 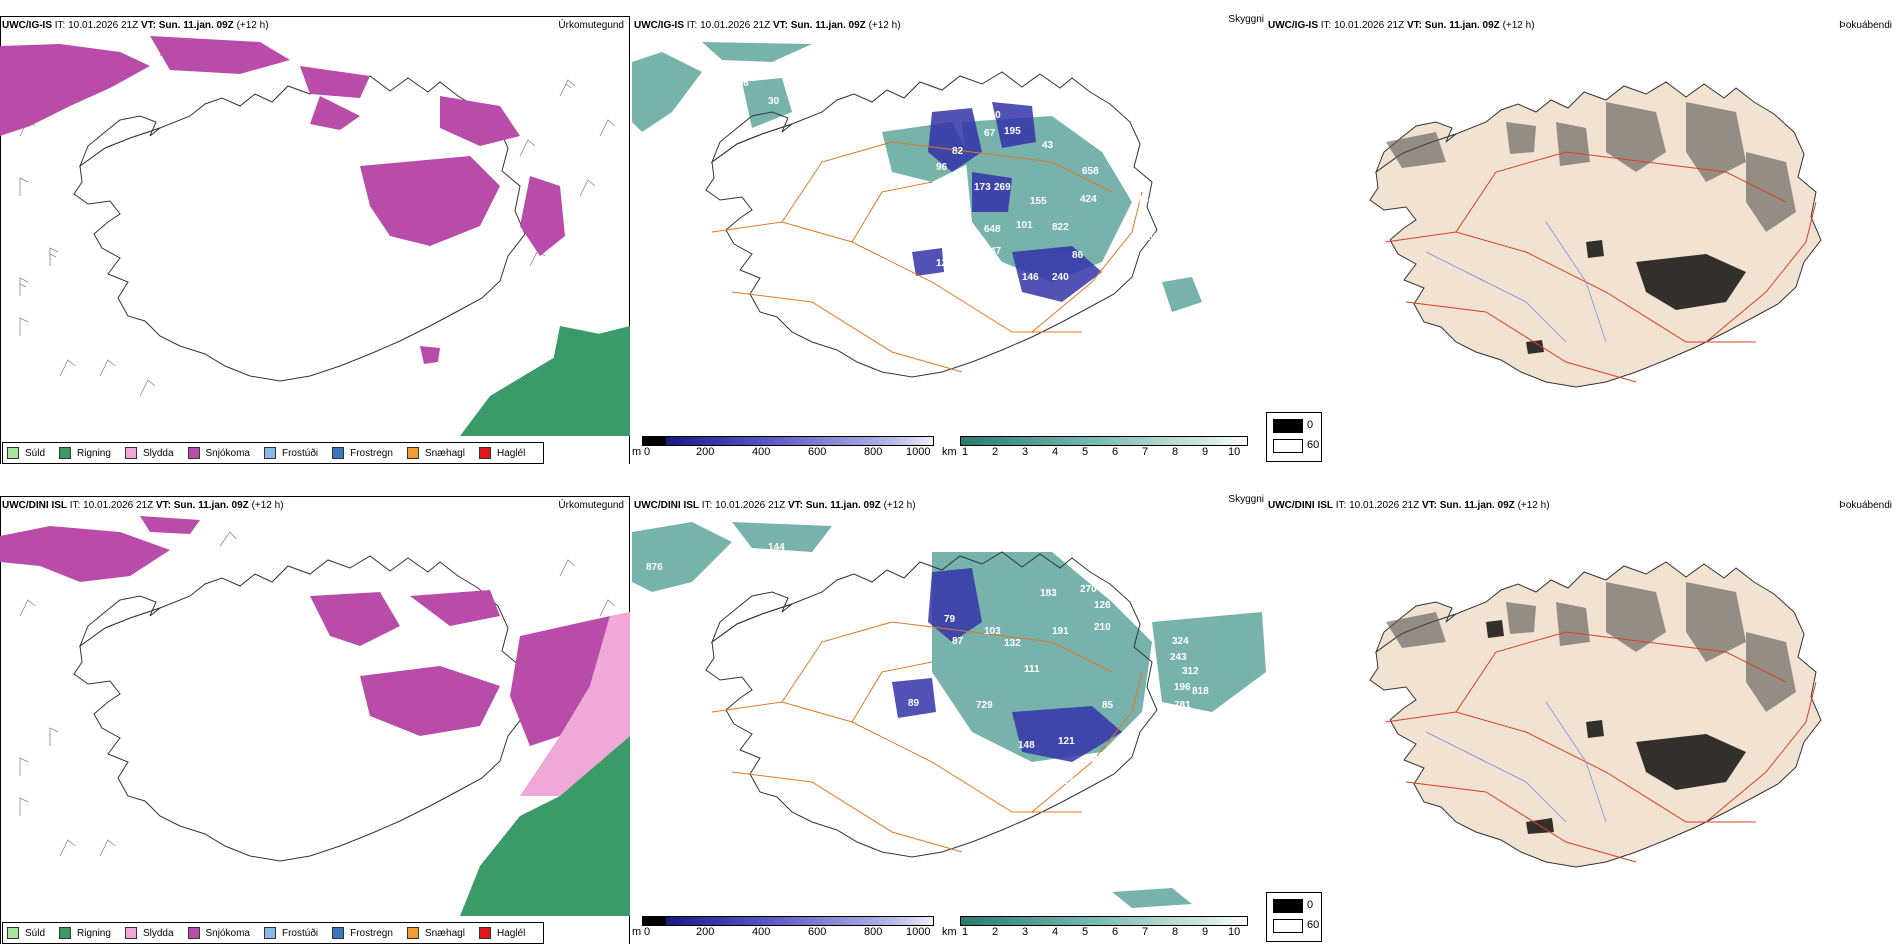 I want to click on legend-item: Frostregn, so click(x=362, y=453).